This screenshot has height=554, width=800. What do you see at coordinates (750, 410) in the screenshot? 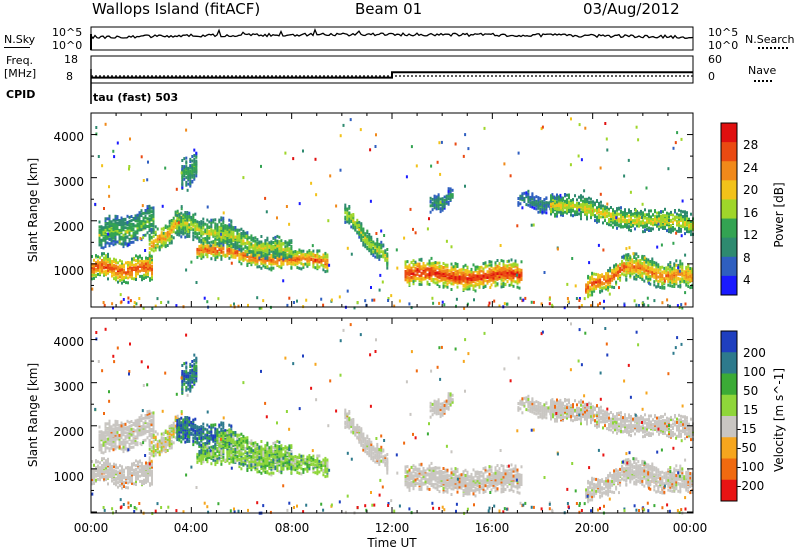
I see `vel-cbar-tick-15: 15` at bounding box center [750, 410].